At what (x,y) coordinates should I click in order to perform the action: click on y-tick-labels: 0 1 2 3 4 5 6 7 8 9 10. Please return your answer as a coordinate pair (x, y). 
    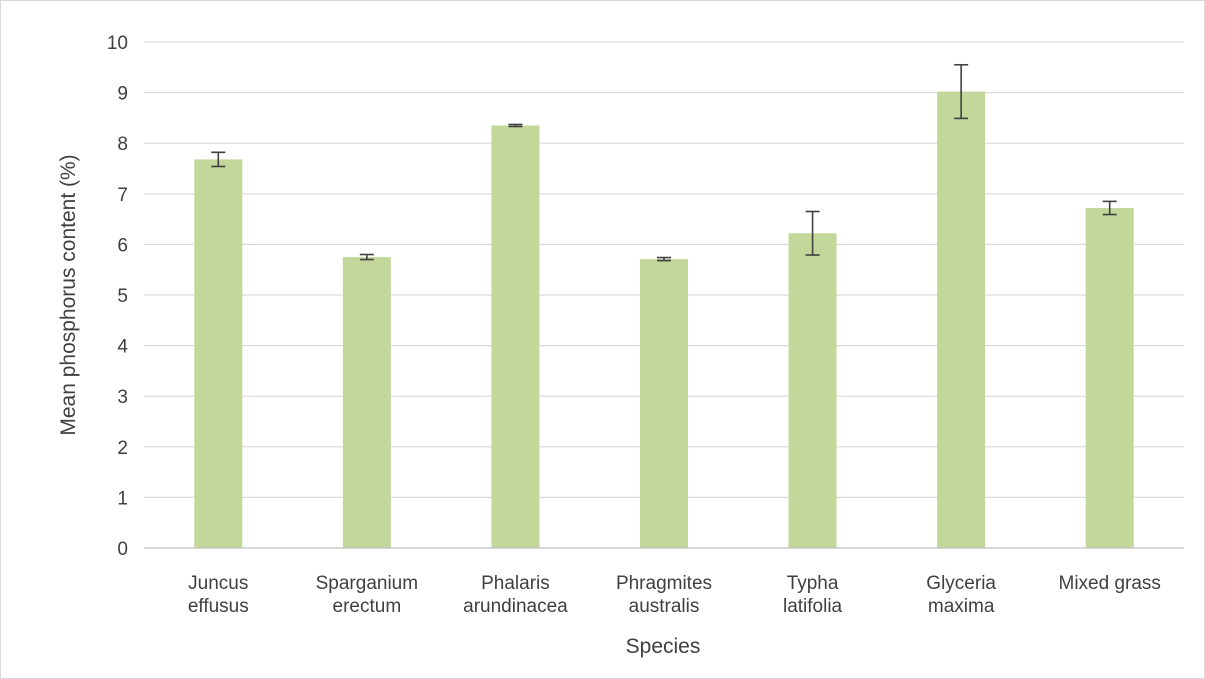
    Looking at the image, I should click on (118, 296).